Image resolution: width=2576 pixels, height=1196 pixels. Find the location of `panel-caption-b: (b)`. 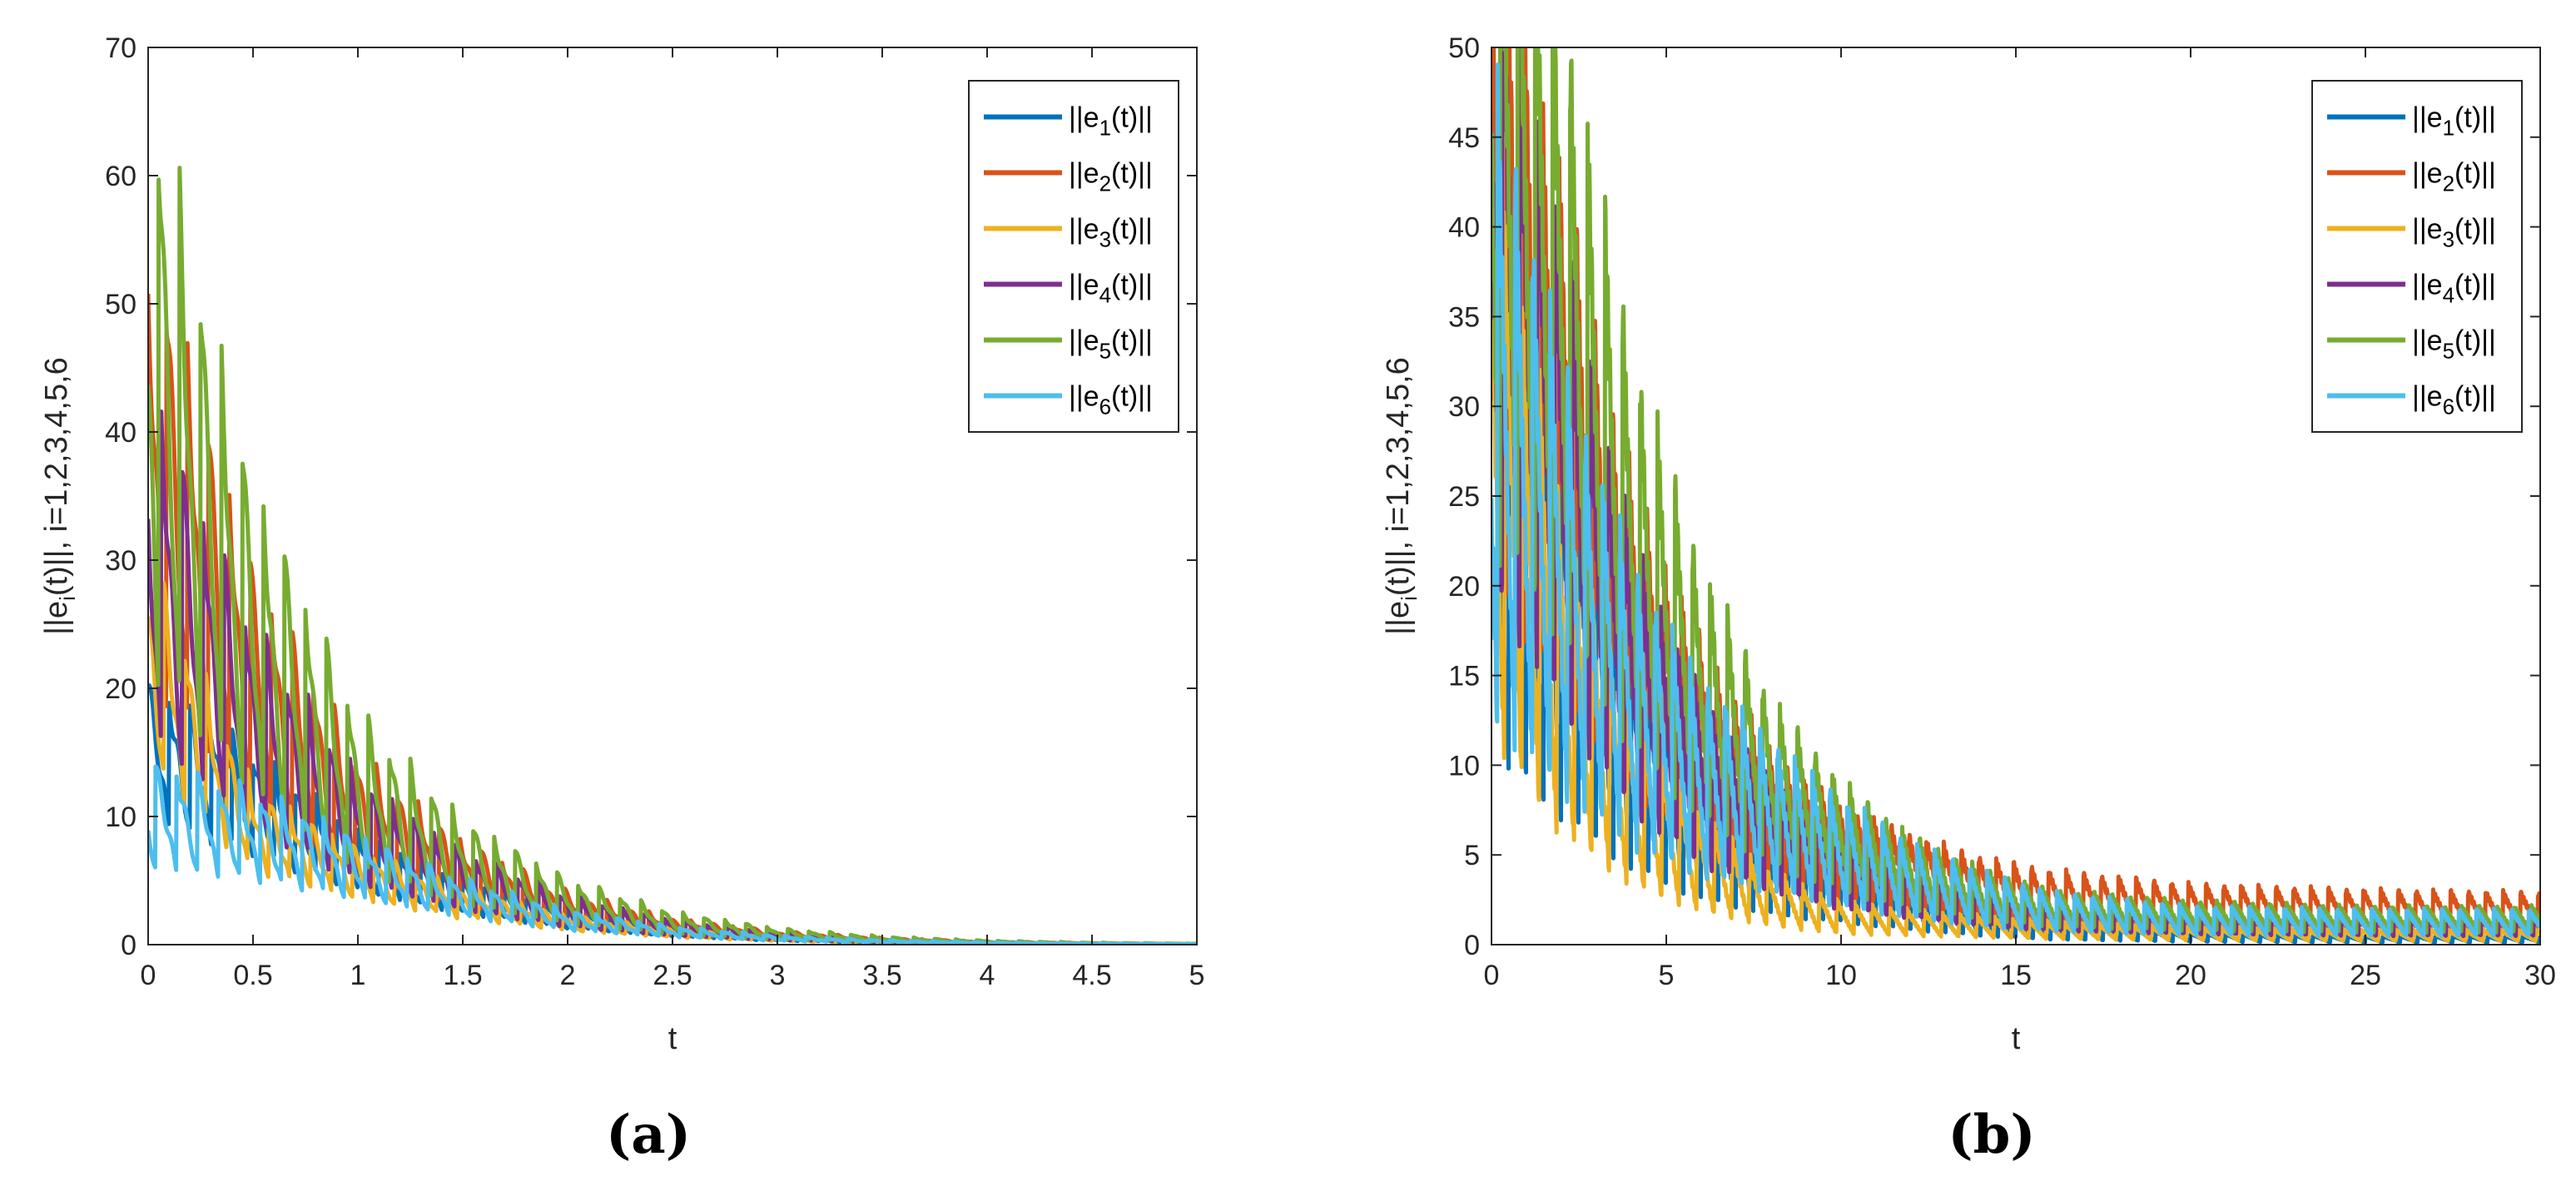

panel-caption-b: (b) is located at coordinates (1991, 1135).